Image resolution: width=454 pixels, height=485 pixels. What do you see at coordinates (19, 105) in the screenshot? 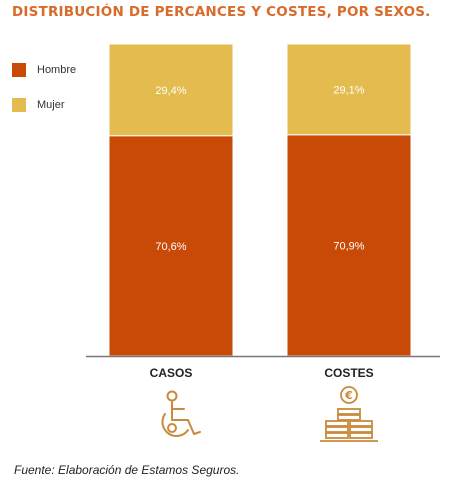
I see `legend-swatch-mujer` at bounding box center [19, 105].